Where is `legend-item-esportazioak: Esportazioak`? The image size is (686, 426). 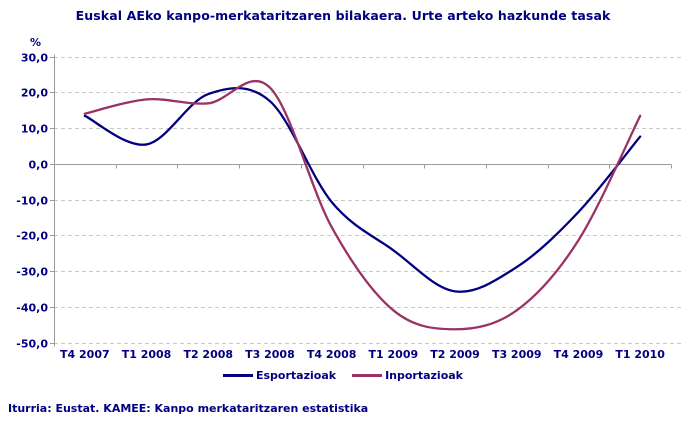 legend-item-esportazioak: Esportazioak is located at coordinates (279, 375).